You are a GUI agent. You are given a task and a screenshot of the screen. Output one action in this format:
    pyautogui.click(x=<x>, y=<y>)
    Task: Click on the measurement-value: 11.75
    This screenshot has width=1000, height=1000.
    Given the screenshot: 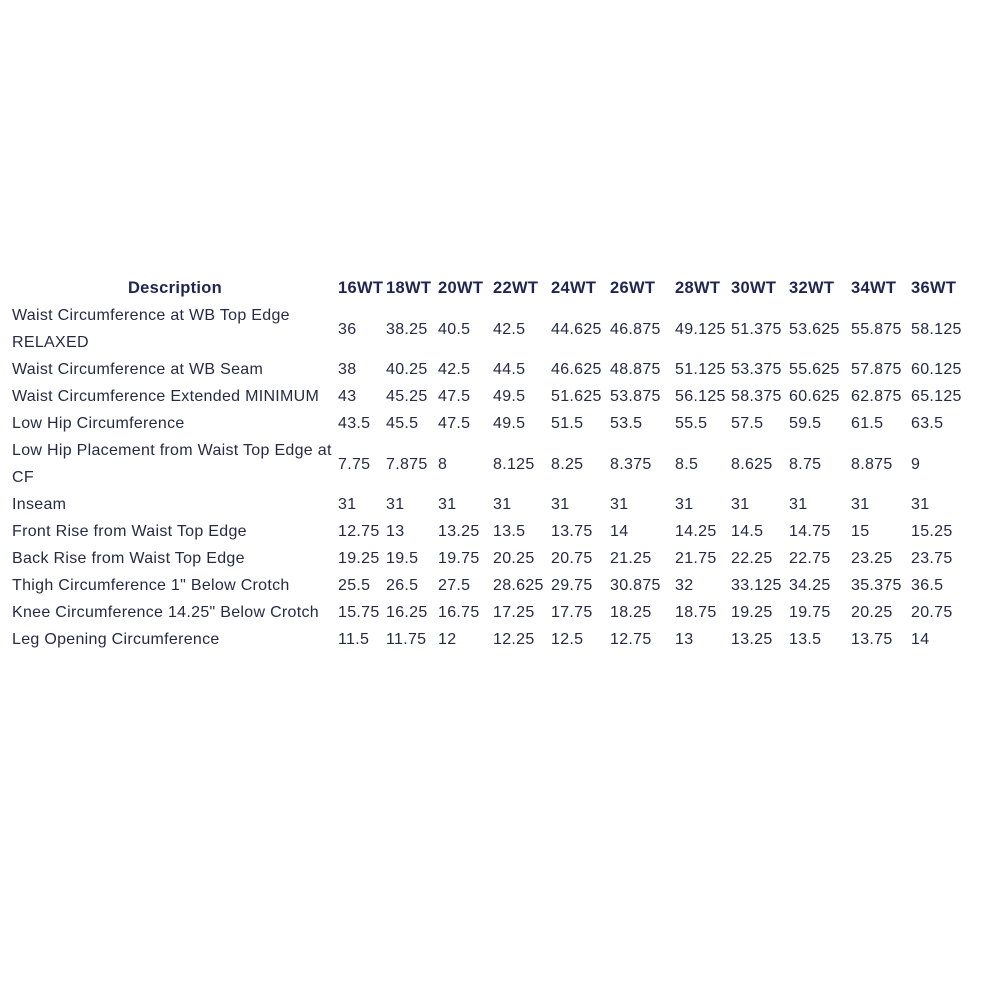 What is the action you would take?
    pyautogui.click(x=406, y=639)
    